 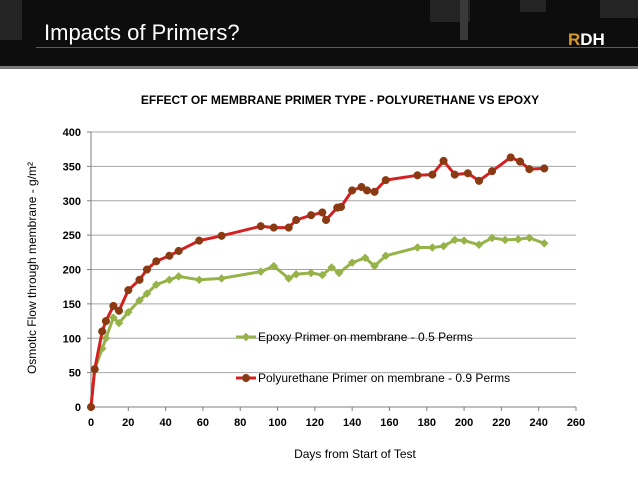 I want to click on header-rule, so click(x=337, y=47).